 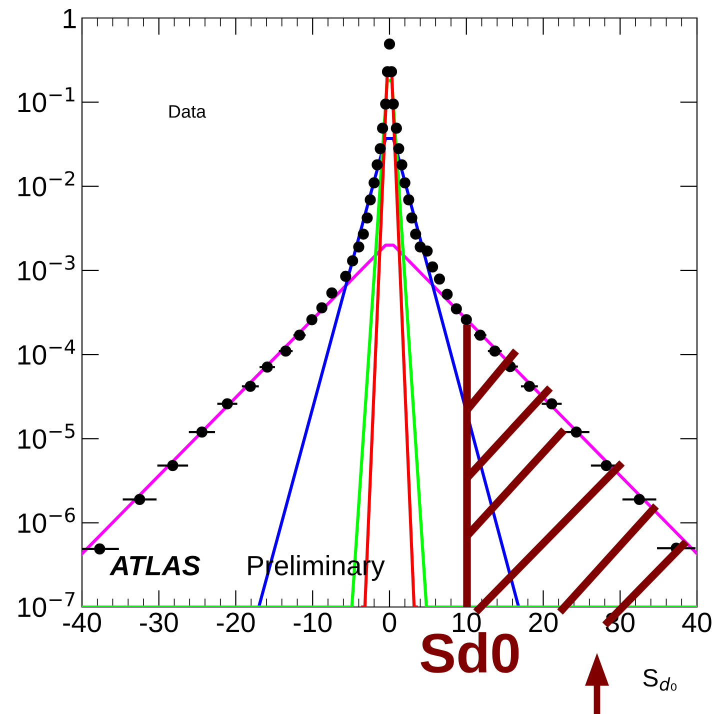 What do you see at coordinates (154, 566) in the screenshot?
I see `annotation: ATLAS` at bounding box center [154, 566].